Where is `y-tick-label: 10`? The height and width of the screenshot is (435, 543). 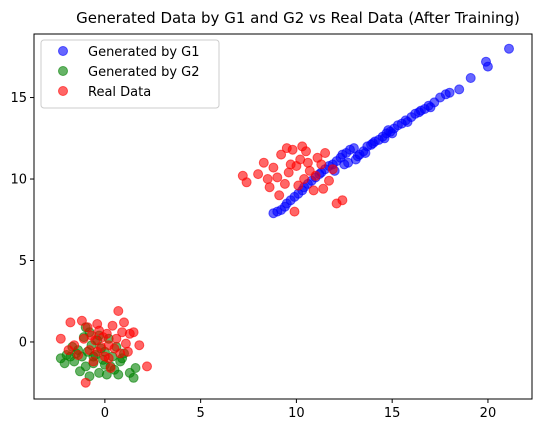
y-tick-label: 10 is located at coordinates (18, 180).